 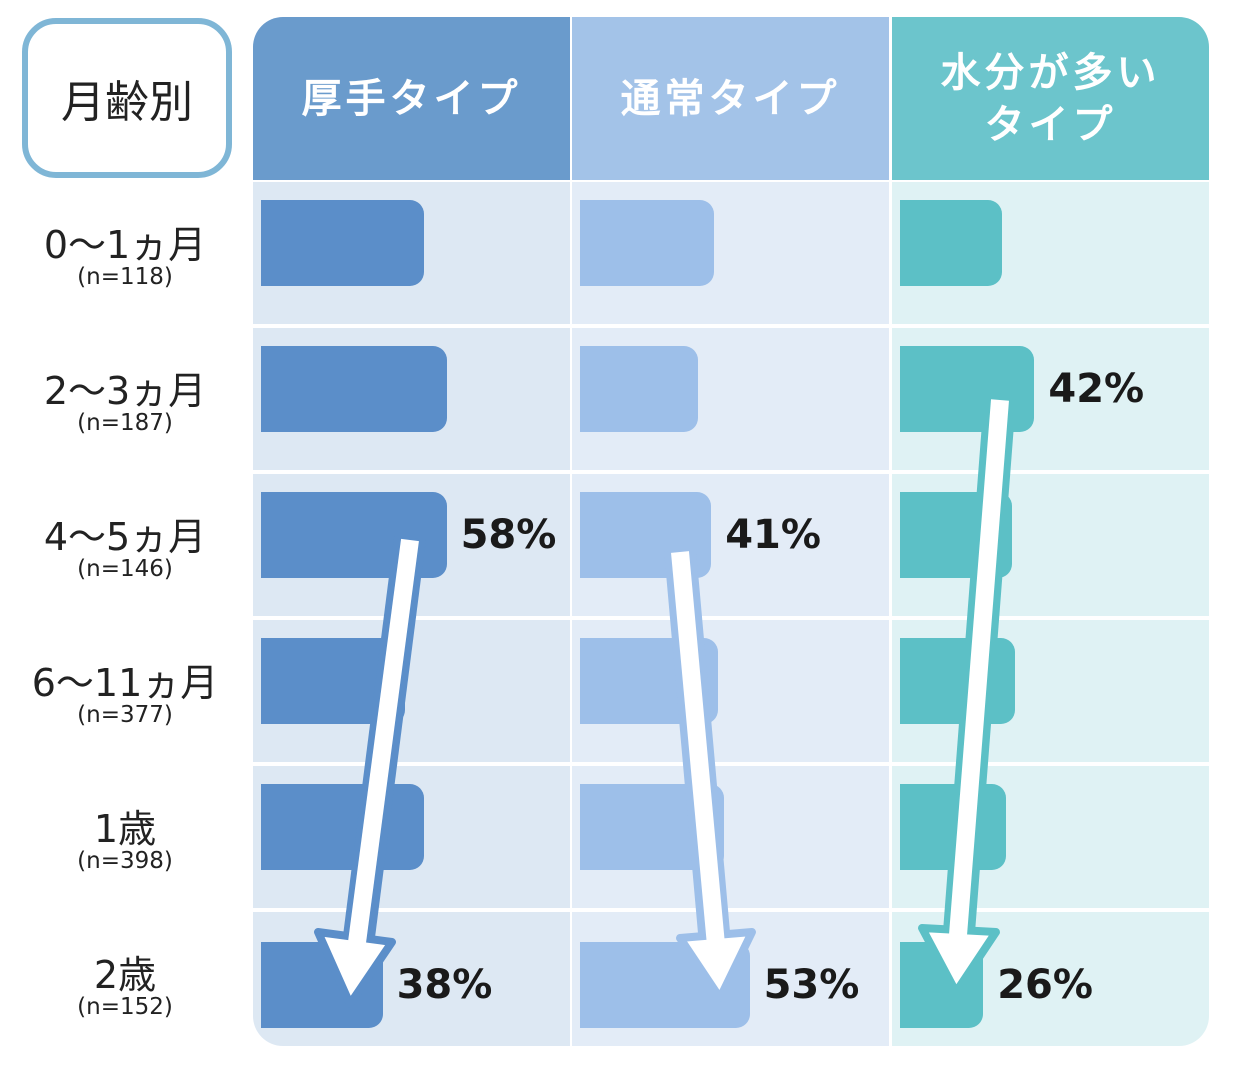 I want to click on category-label: 1歳, so click(x=125, y=829).